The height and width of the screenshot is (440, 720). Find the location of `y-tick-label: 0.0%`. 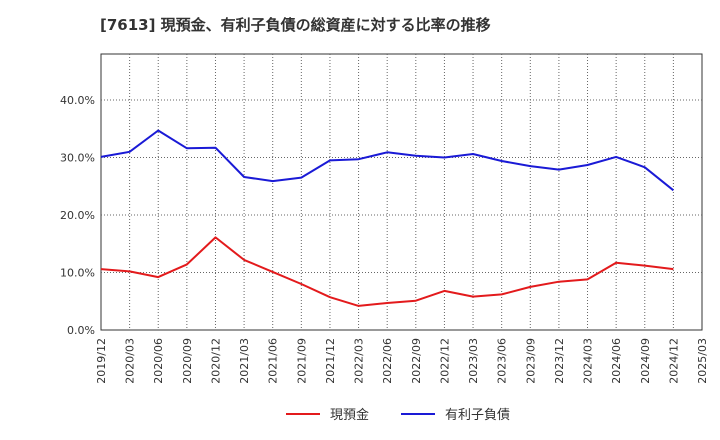

y-tick-label: 0.0% is located at coordinates (81, 330).